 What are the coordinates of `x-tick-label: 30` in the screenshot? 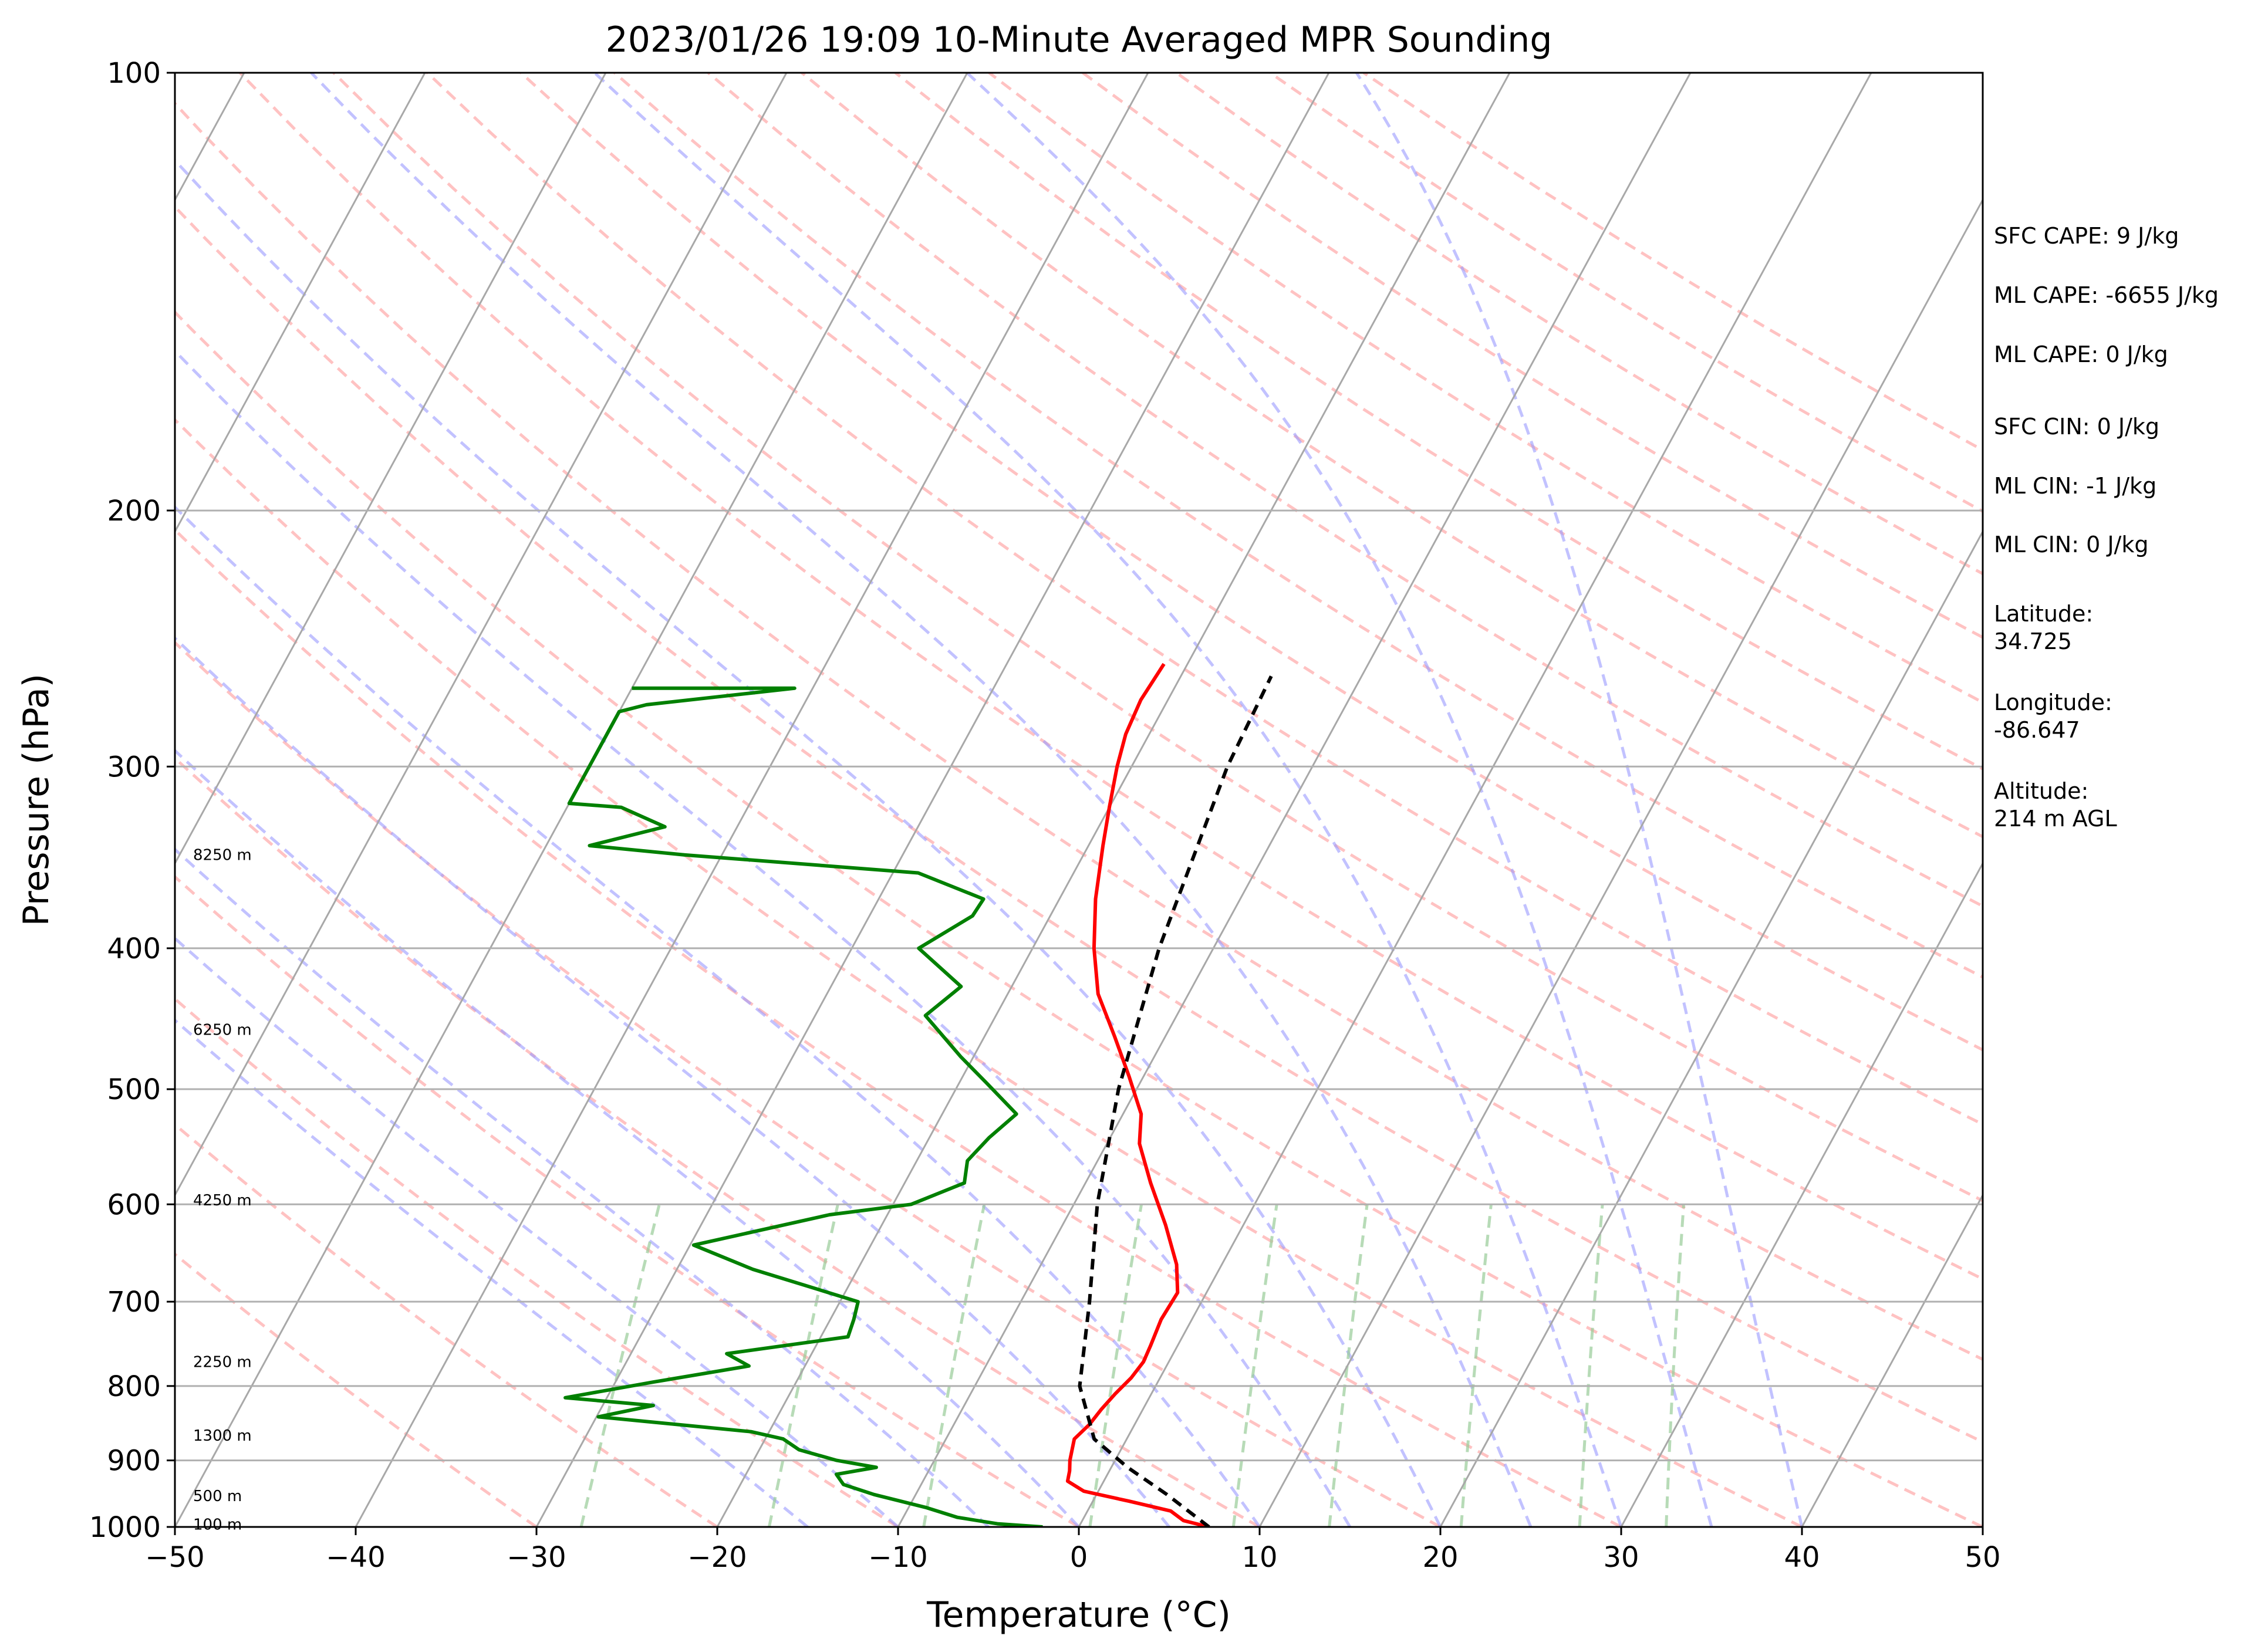 It's located at (1621, 1558).